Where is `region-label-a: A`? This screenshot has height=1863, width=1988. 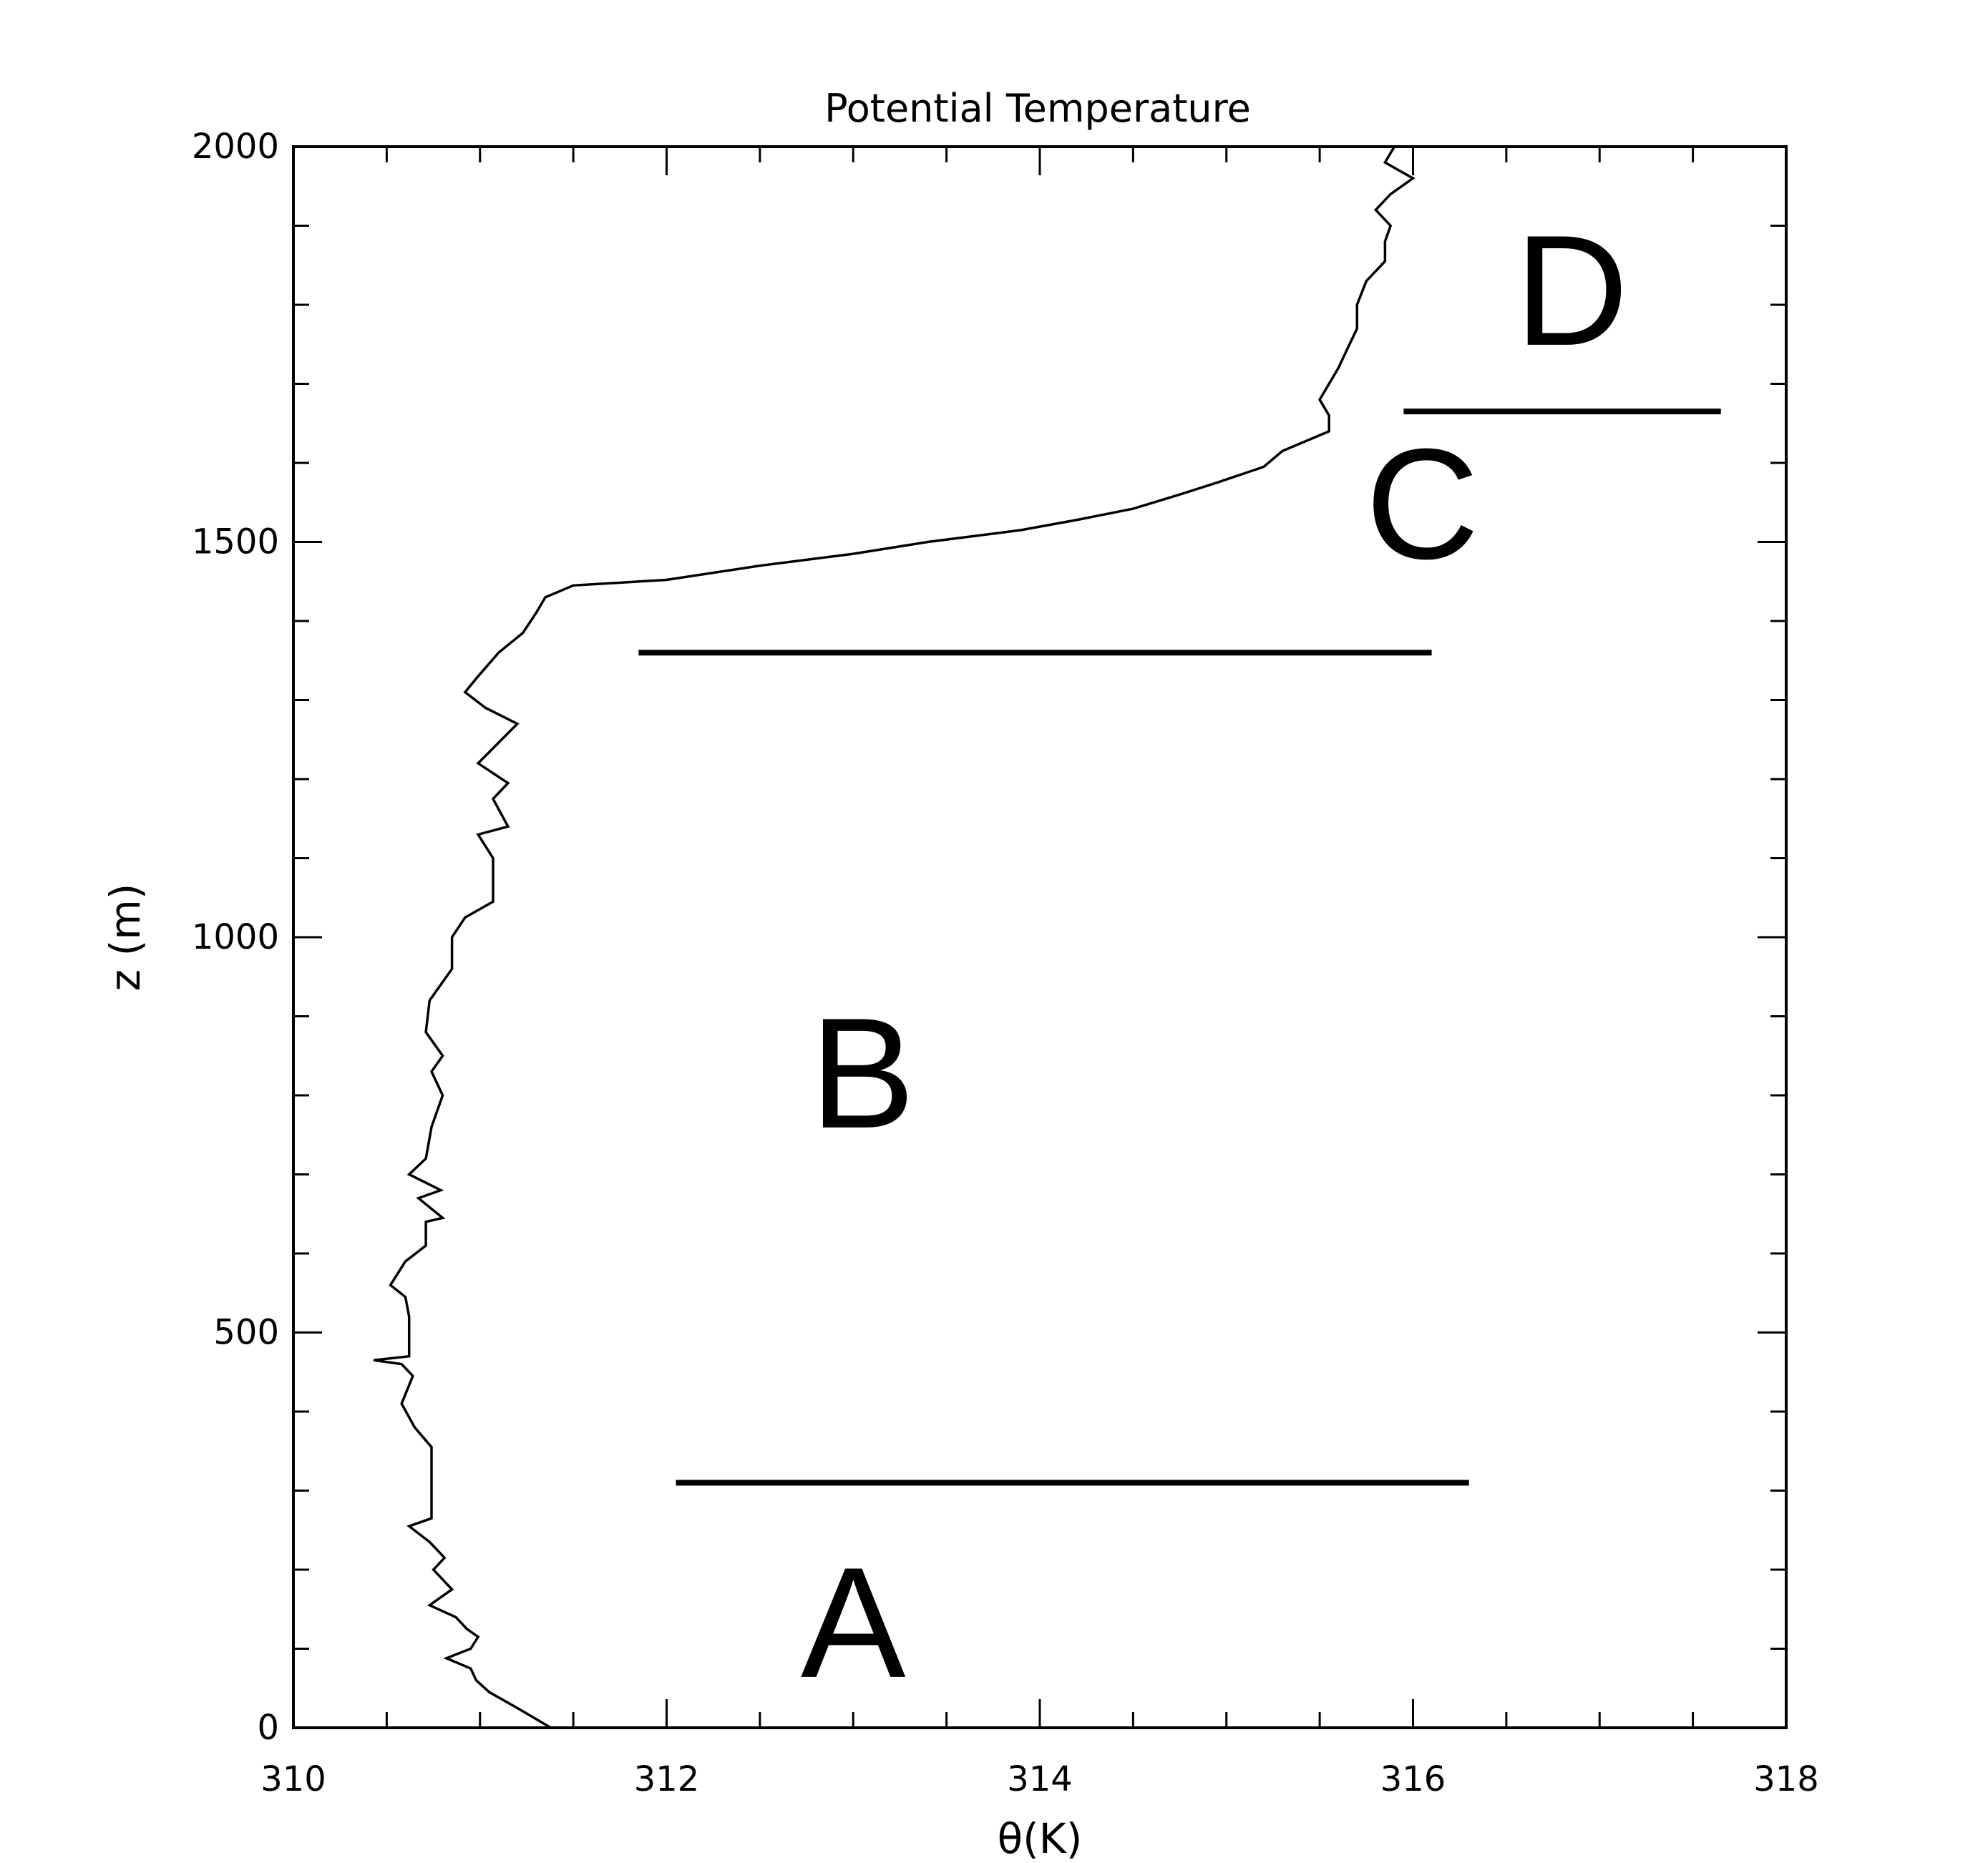 region-label-a: A is located at coordinates (854, 1623).